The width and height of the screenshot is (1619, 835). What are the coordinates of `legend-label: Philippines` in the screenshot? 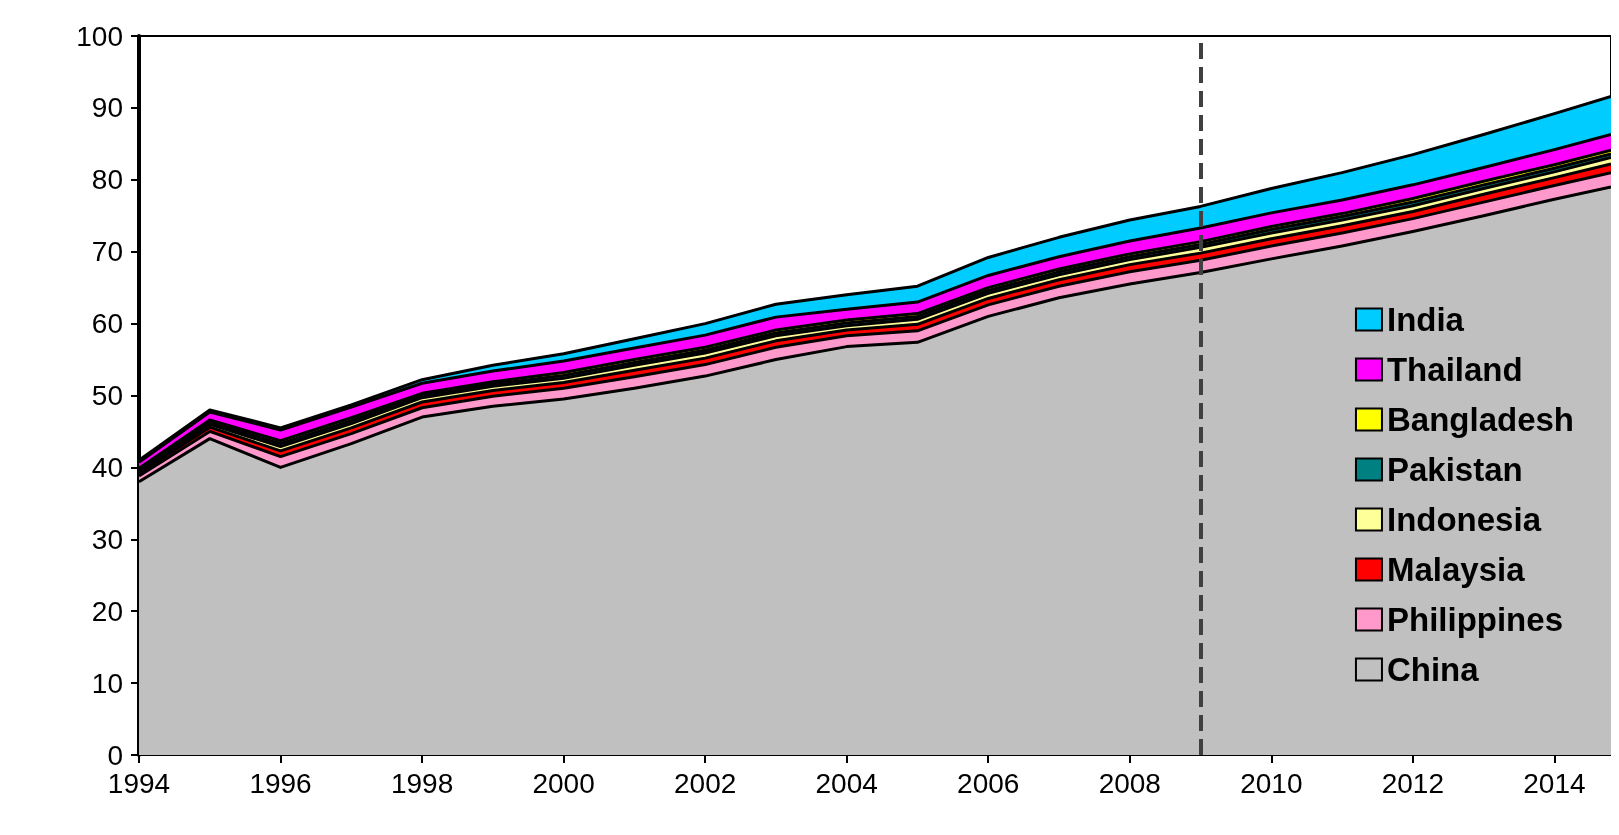 It's located at (1474, 619).